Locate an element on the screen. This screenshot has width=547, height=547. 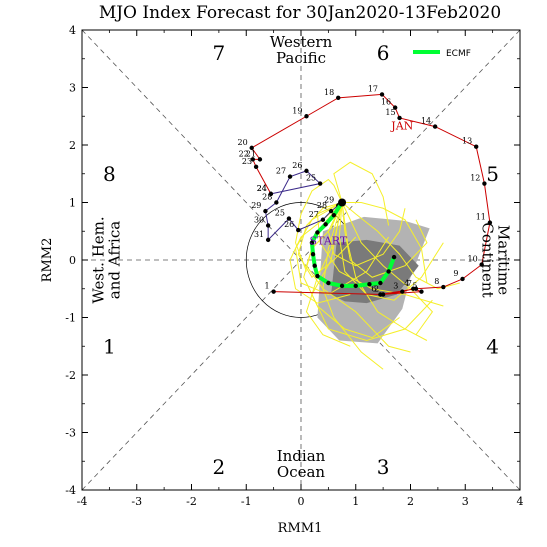
track-annotation-label: START is located at coordinates (329, 240).